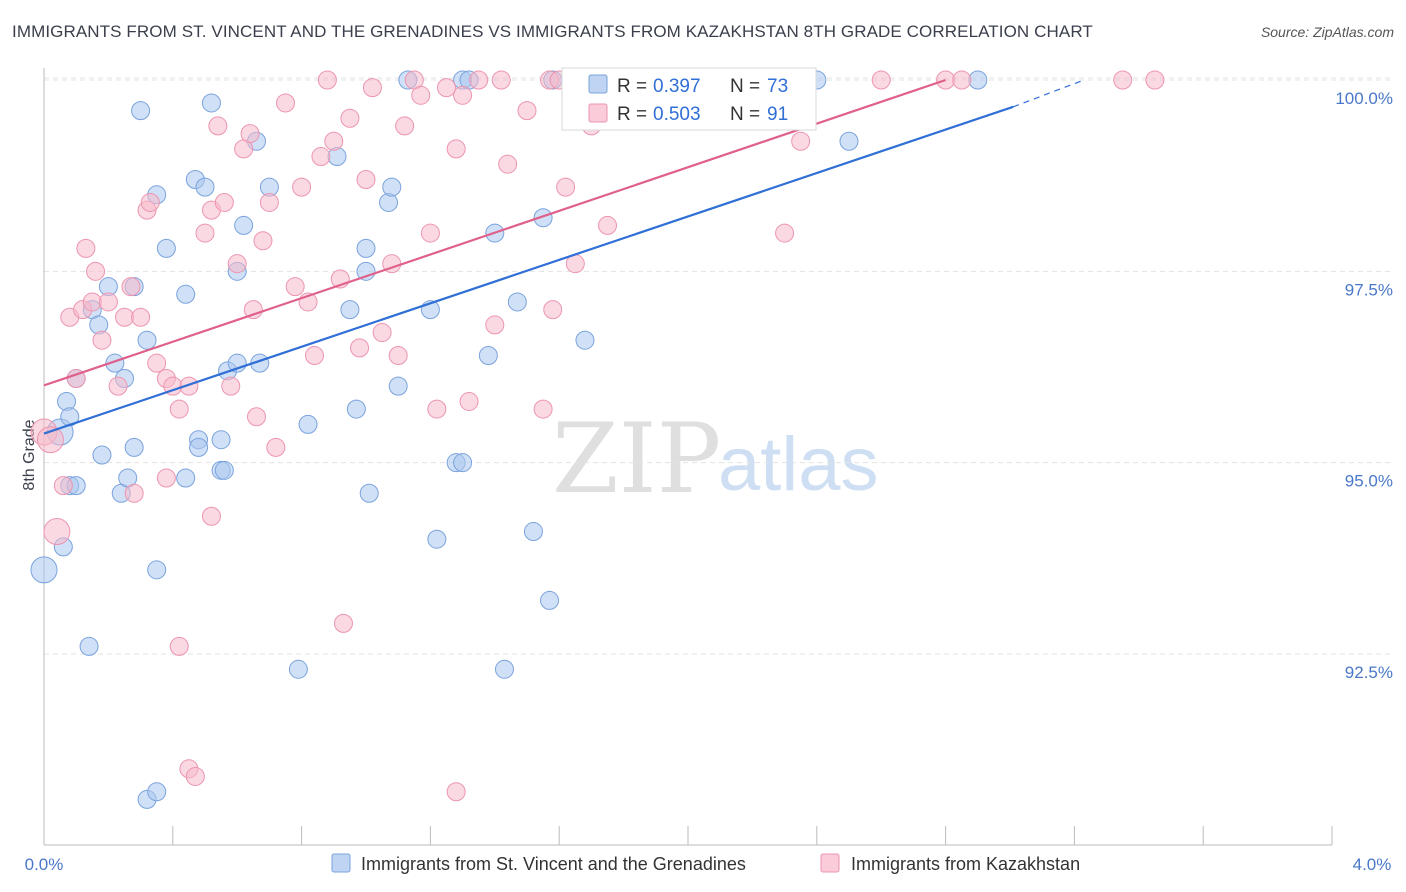  I want to click on stats-r-value-pink: 0.503, so click(677, 114).